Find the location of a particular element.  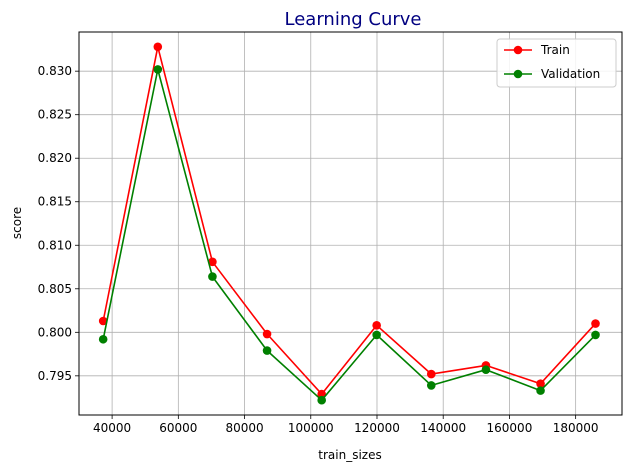

x-tick-label: 80000 is located at coordinates (244, 428).